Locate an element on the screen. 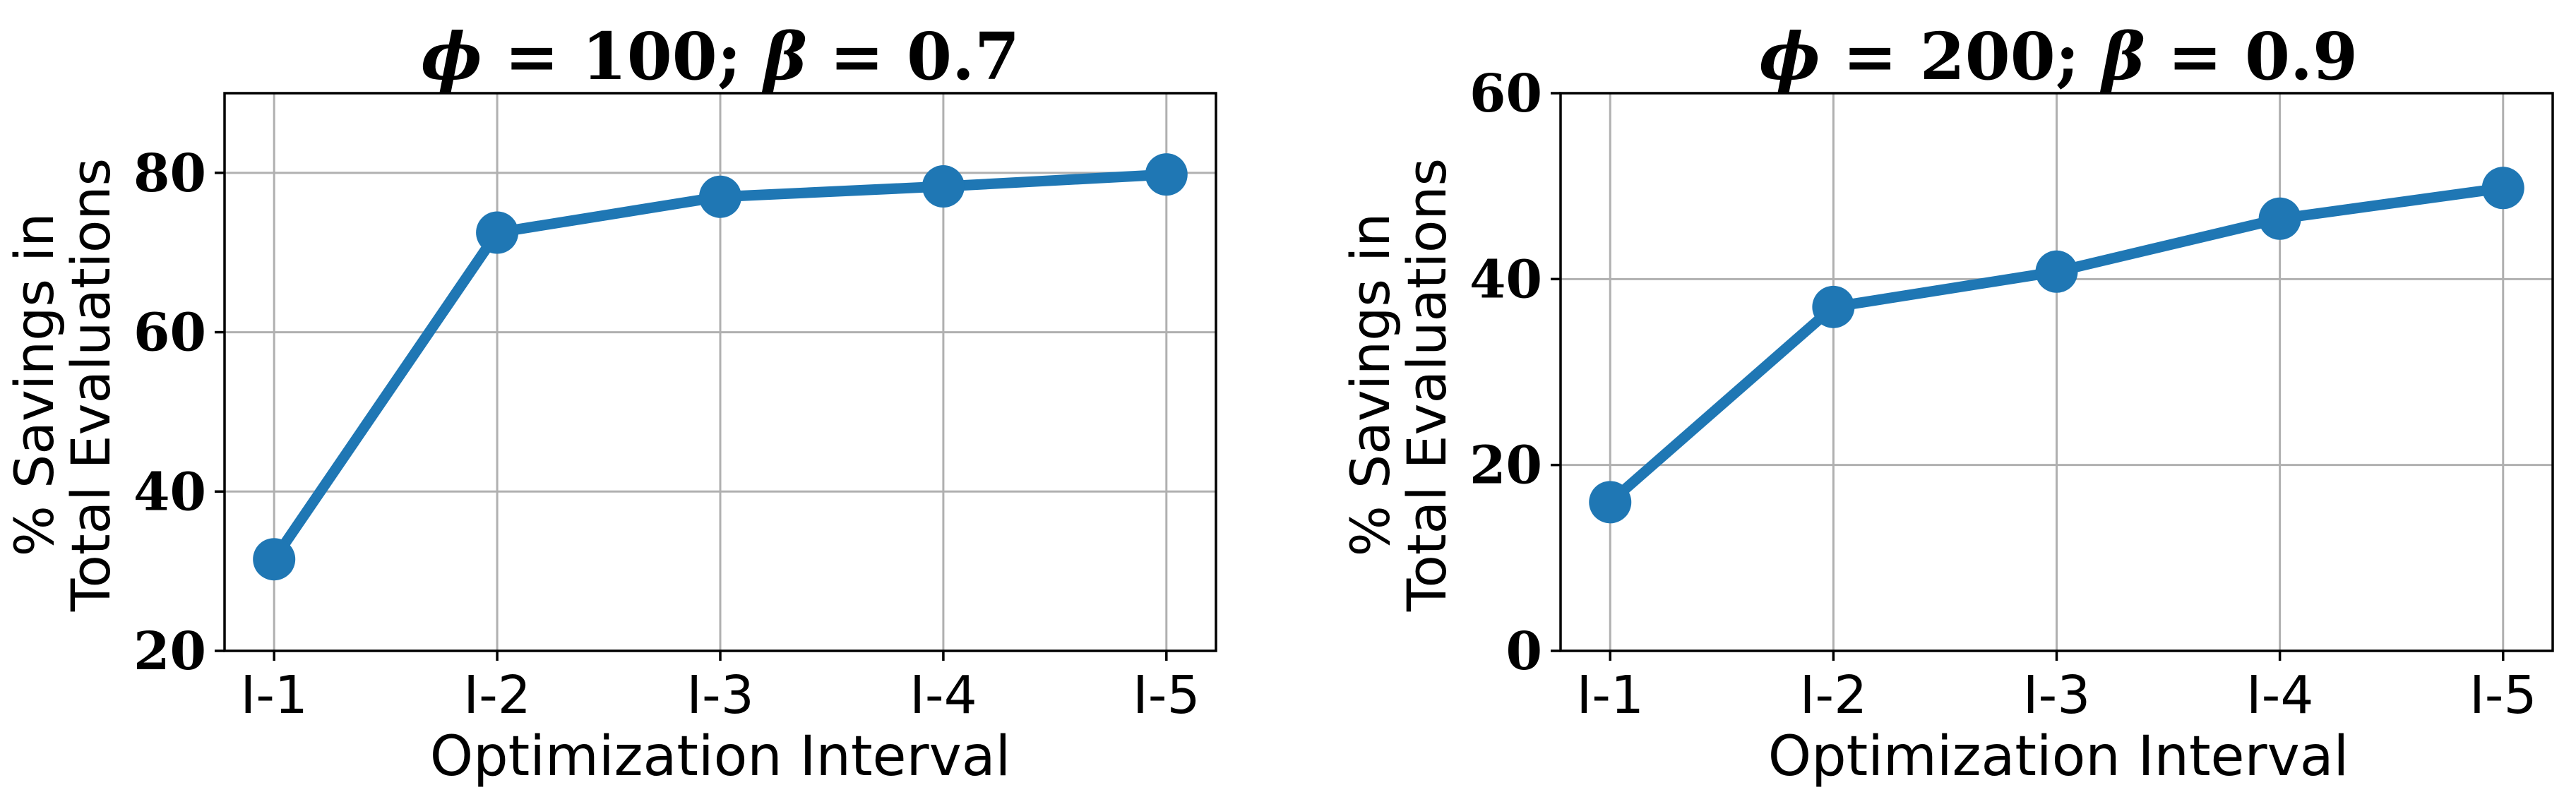 The width and height of the screenshot is (2576, 809). title-text-2: = 0.9 is located at coordinates (2251, 56).